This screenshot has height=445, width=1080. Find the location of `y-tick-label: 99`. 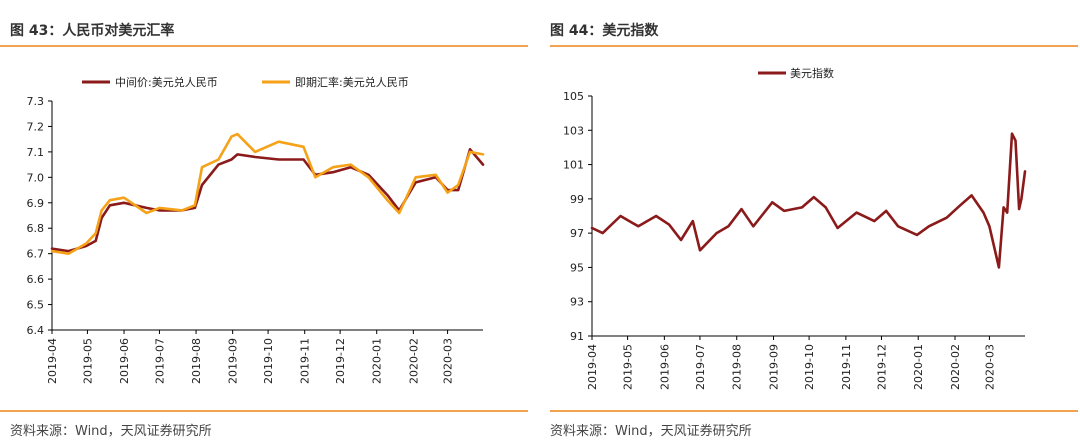

y-tick-label: 99 is located at coordinates (577, 199).